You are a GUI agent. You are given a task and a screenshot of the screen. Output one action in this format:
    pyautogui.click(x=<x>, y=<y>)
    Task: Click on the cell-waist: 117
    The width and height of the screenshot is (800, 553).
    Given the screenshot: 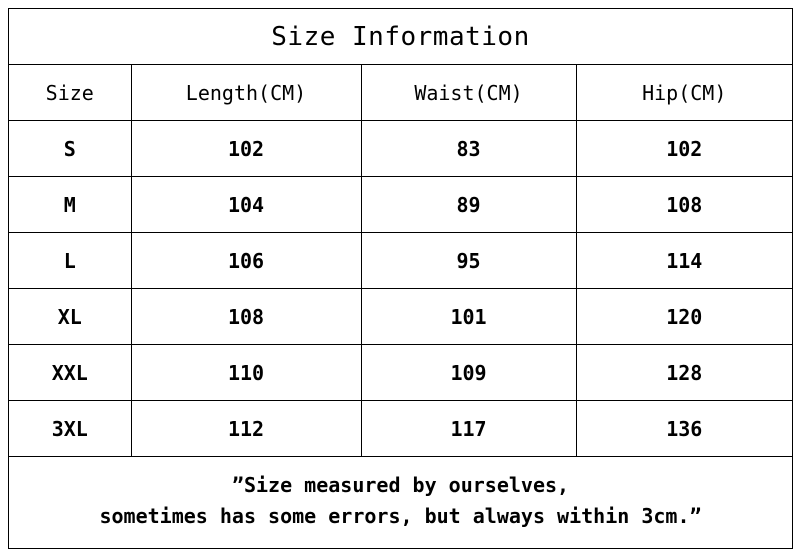 What is the action you would take?
    pyautogui.click(x=468, y=428)
    